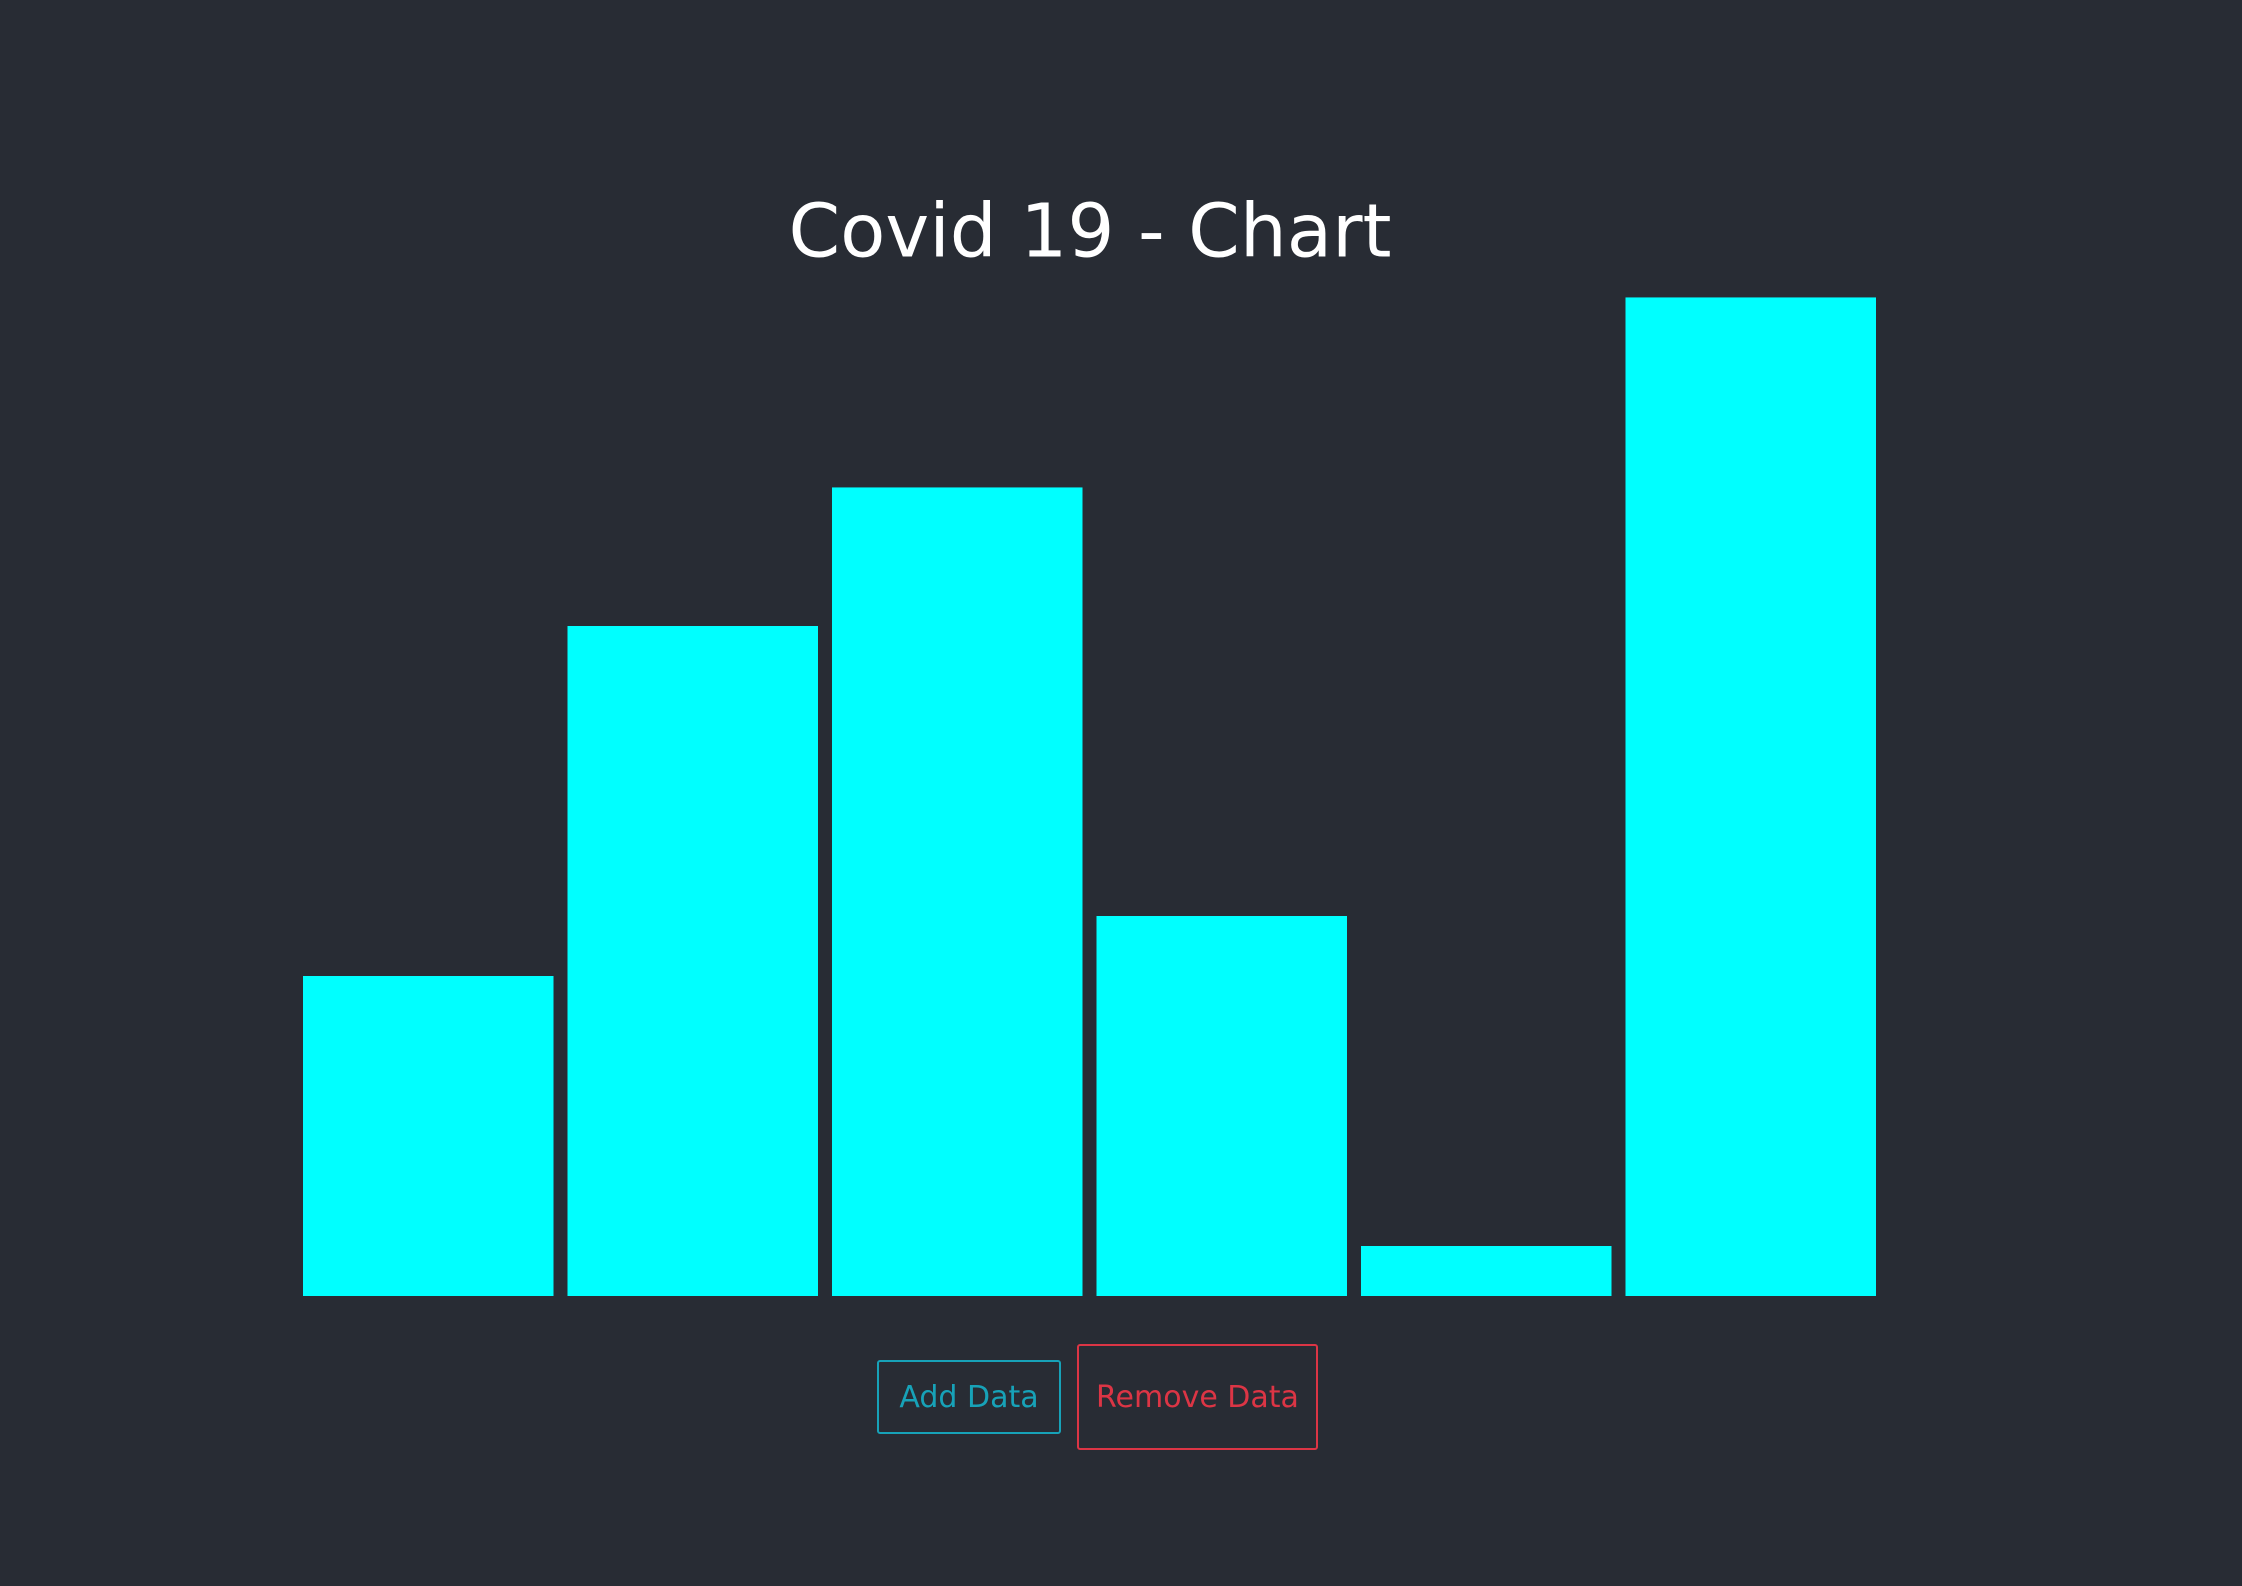 The width and height of the screenshot is (2242, 1586). Describe the element at coordinates (969, 1397) in the screenshot. I see `add-data-button: Add Data` at that location.